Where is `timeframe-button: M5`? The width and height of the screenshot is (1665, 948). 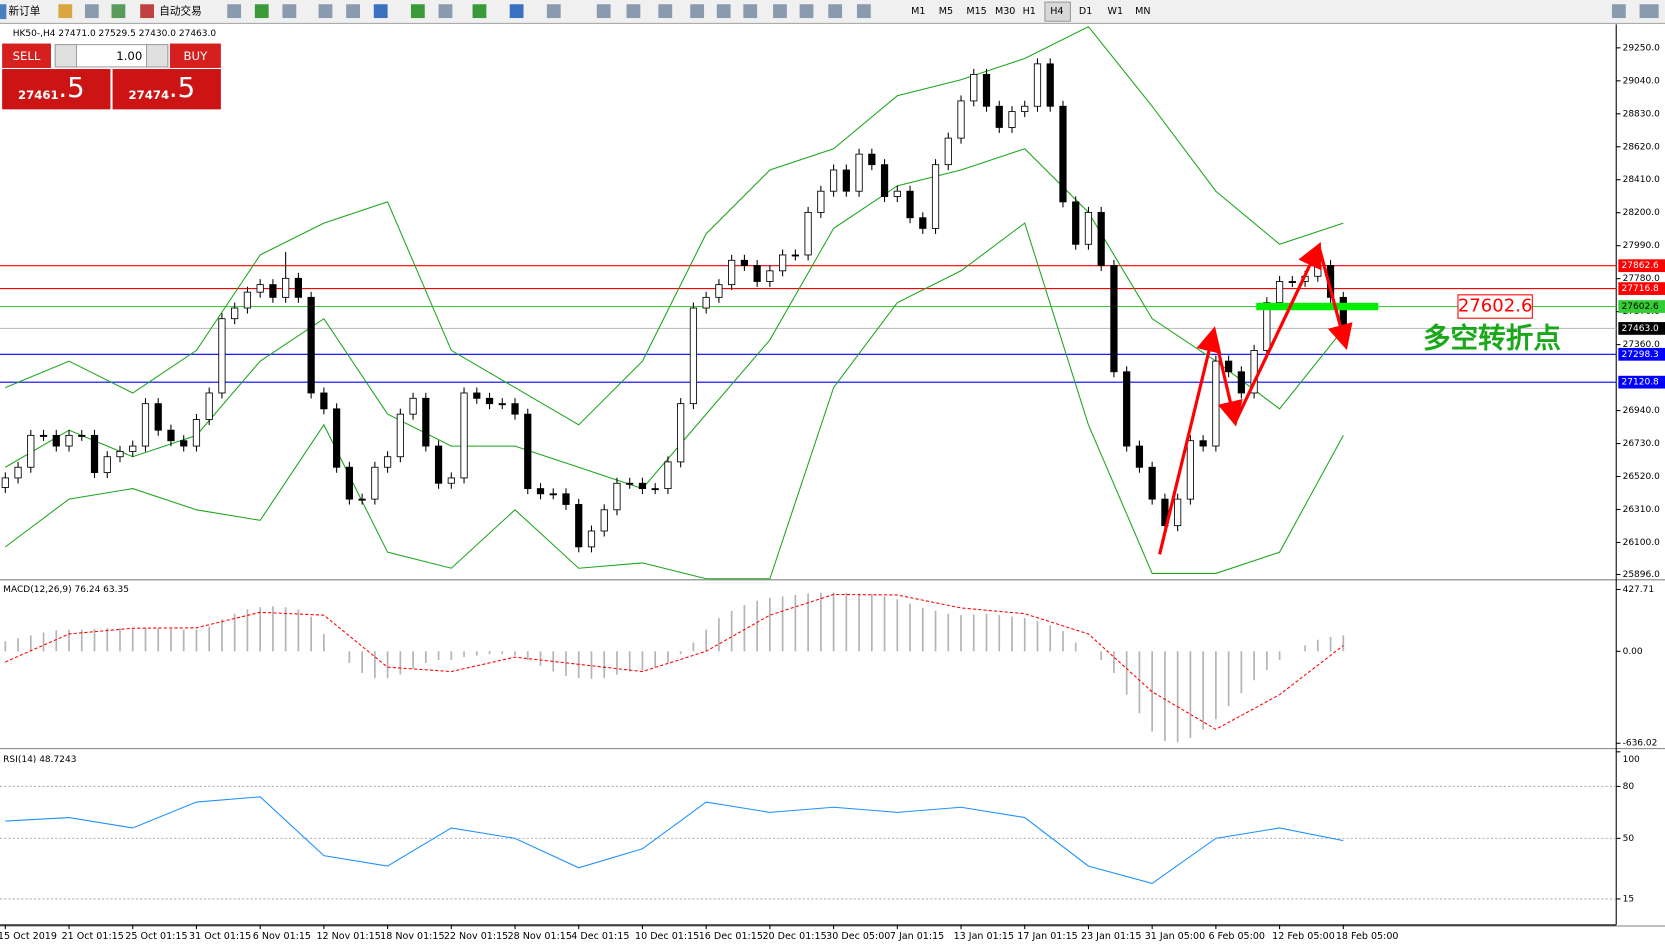
timeframe-button: M5 is located at coordinates (946, 11).